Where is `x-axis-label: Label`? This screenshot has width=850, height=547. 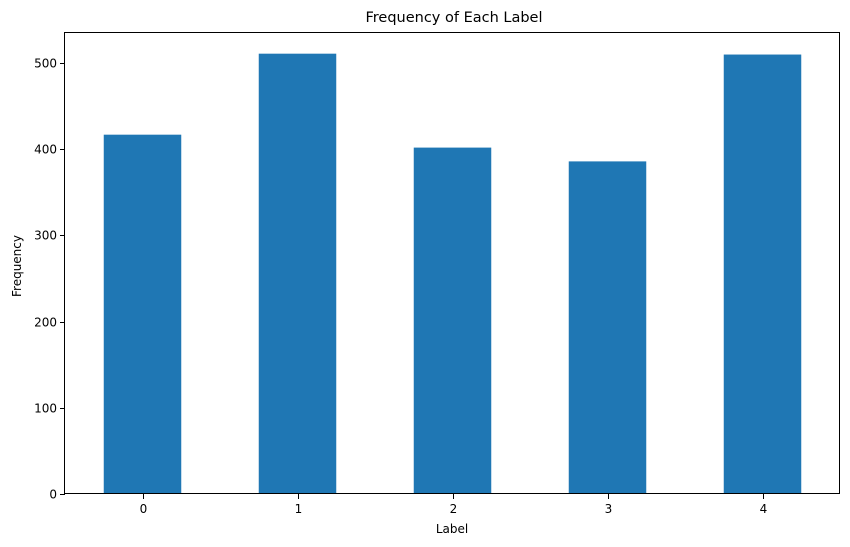 x-axis-label: Label is located at coordinates (452, 529).